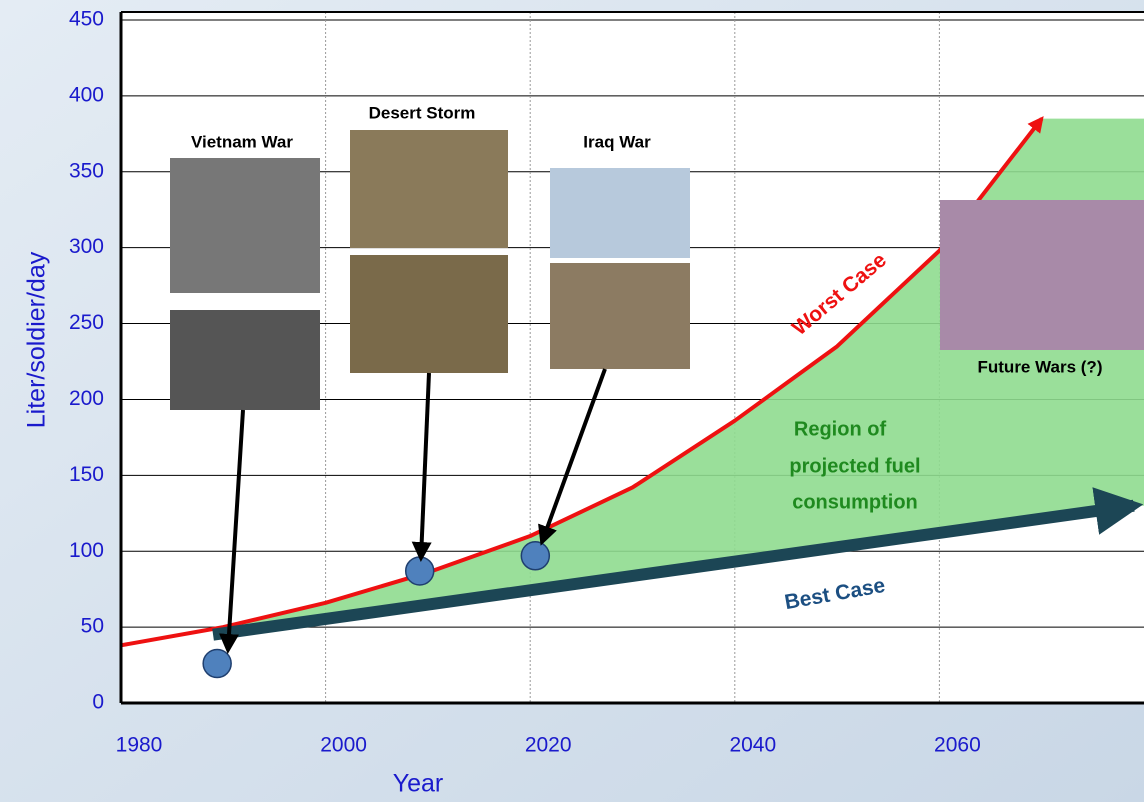 This screenshot has width=1144, height=802. I want to click on y-tick-label: 0, so click(98, 702).